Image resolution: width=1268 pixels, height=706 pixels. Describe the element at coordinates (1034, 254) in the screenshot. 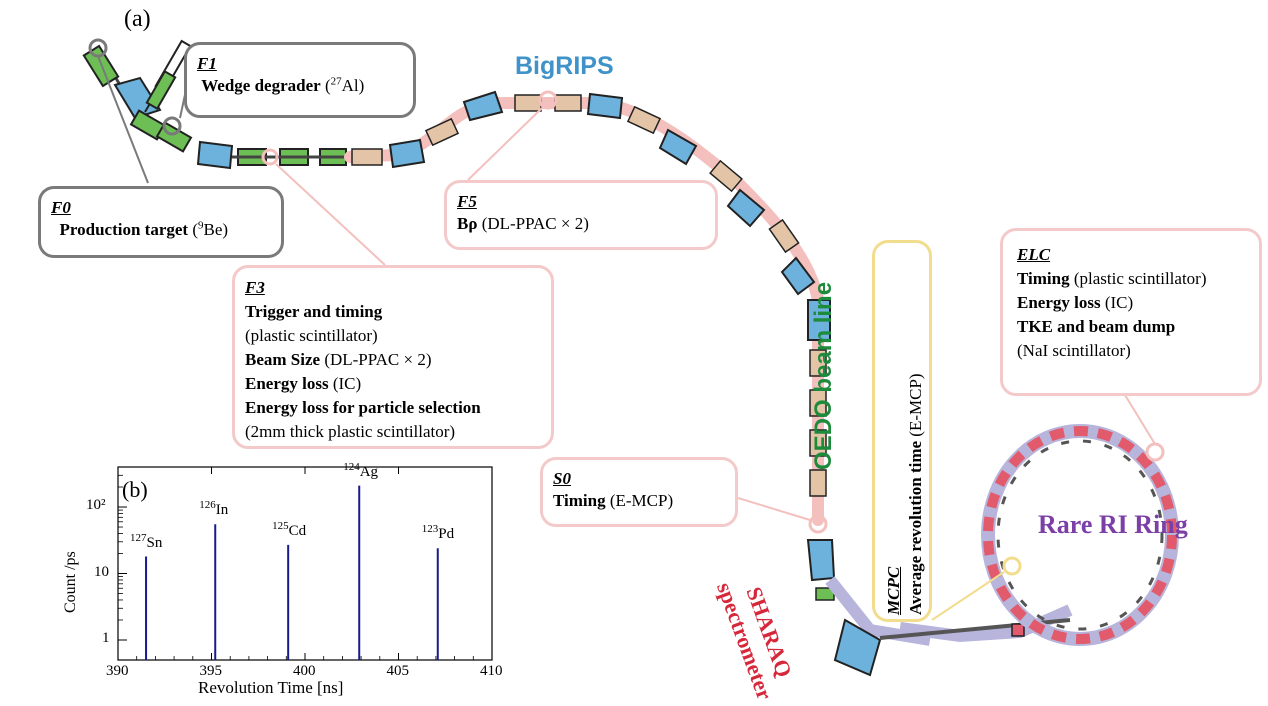

I see `elc-head: ELC` at that location.